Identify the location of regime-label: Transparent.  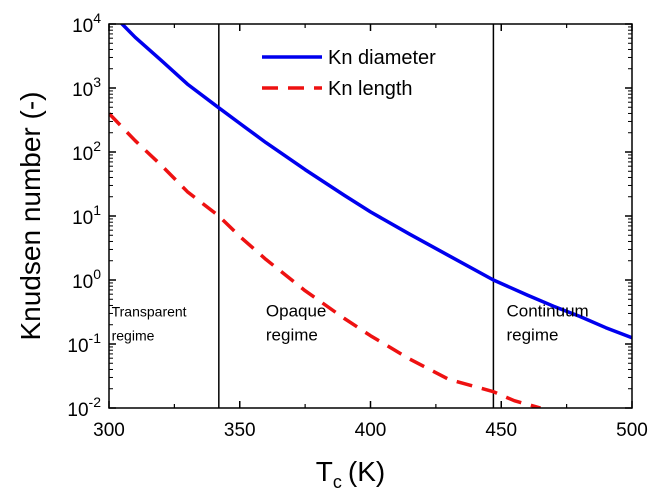
(149, 312).